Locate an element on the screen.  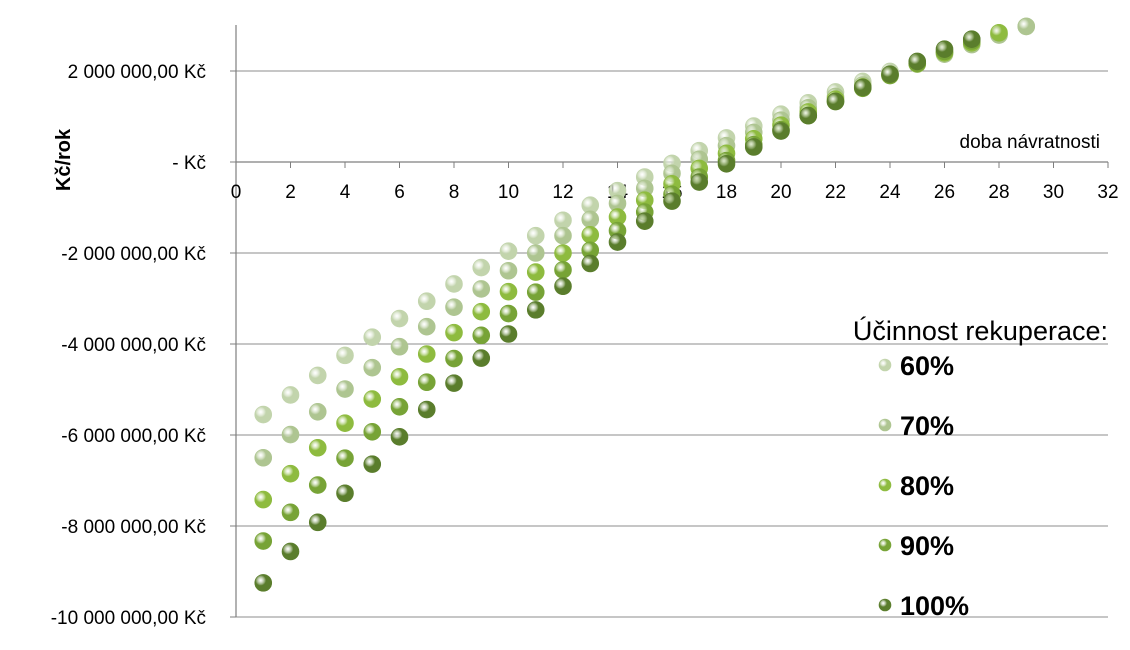
legend-label: 70% is located at coordinates (927, 426).